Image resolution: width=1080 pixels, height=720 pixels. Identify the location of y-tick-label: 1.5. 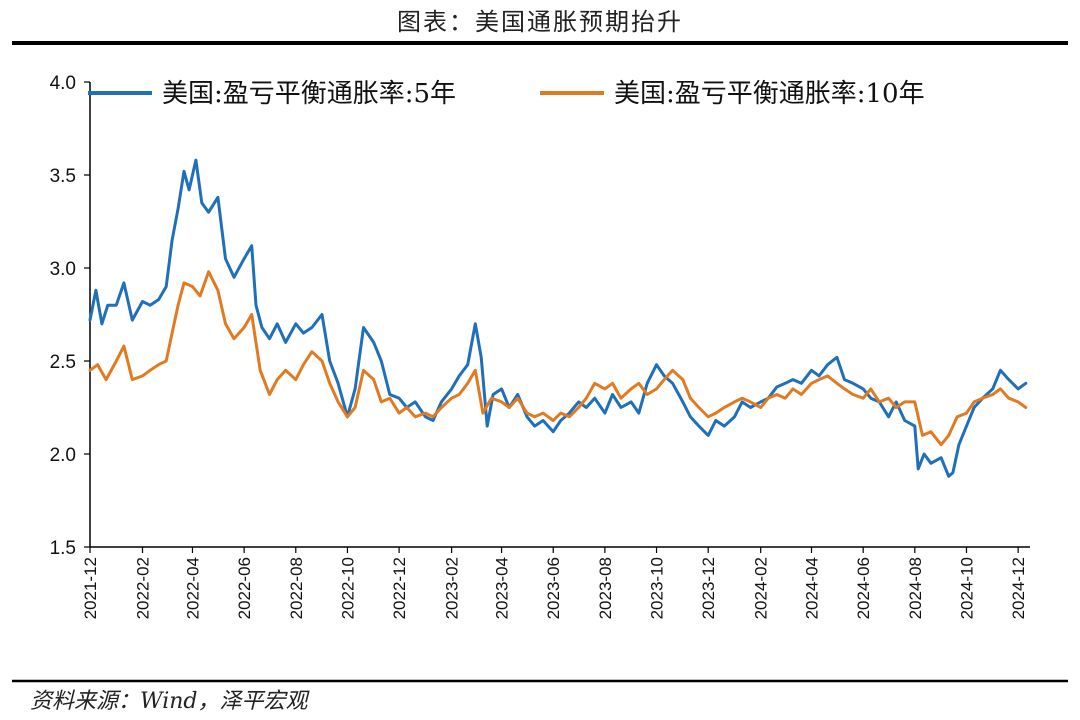
(63, 548).